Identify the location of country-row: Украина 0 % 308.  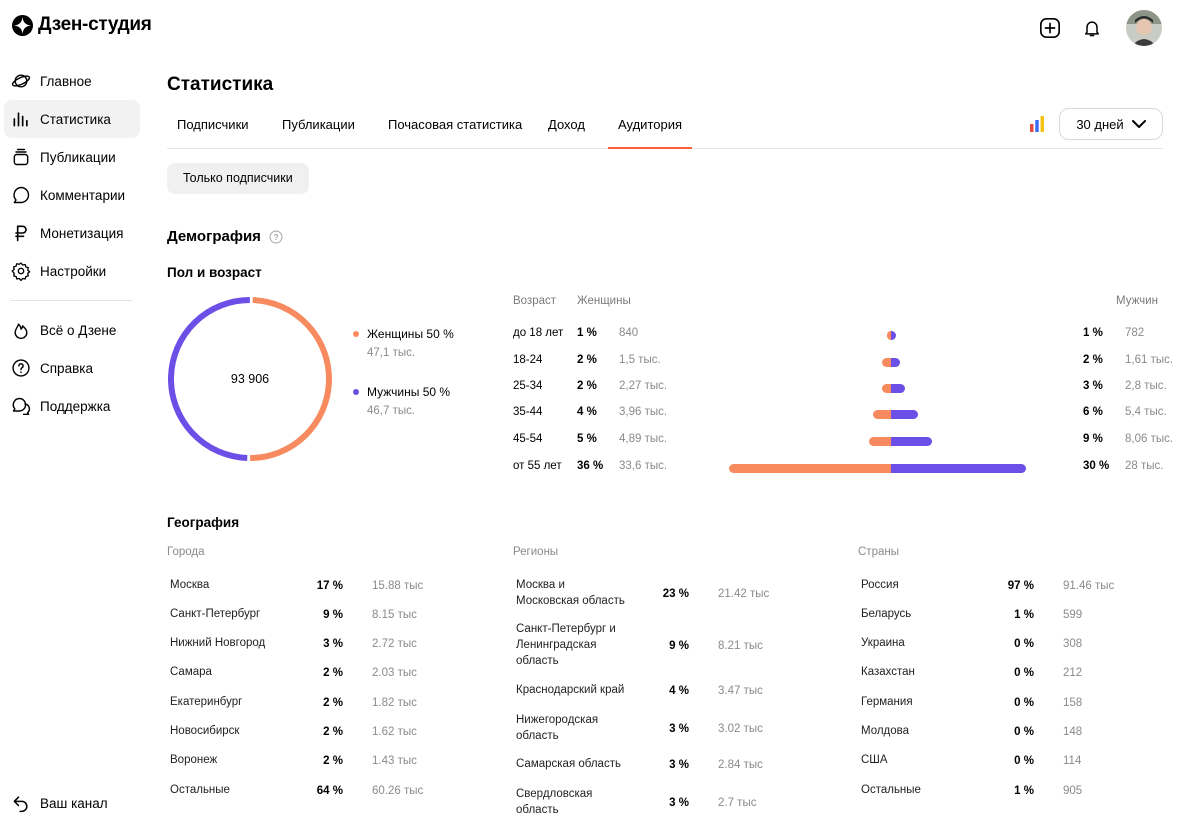
(1008, 643).